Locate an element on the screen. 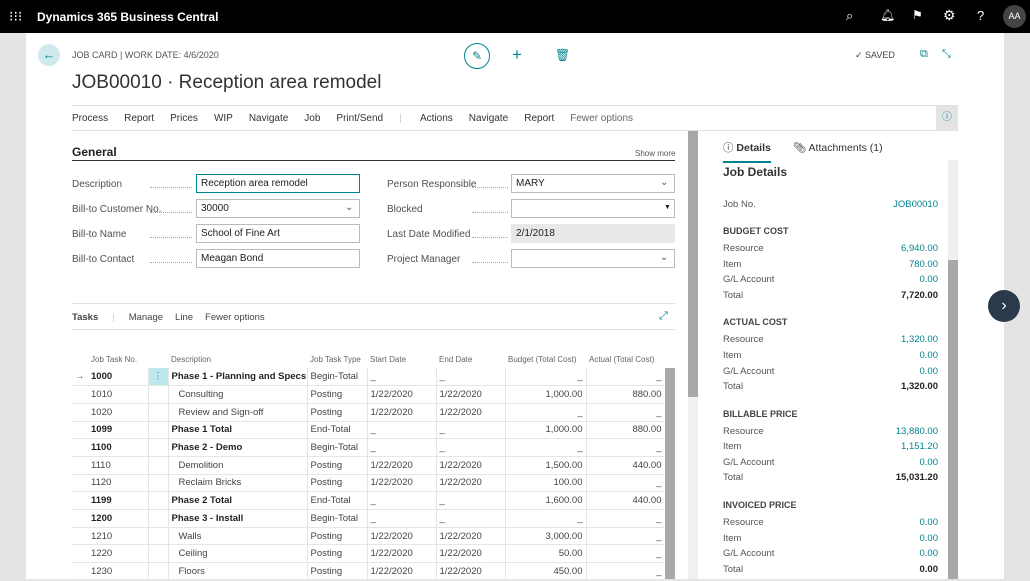 Image resolution: width=1030 pixels, height=581 pixels. row-menu-icon: ⋮ is located at coordinates (158, 377).